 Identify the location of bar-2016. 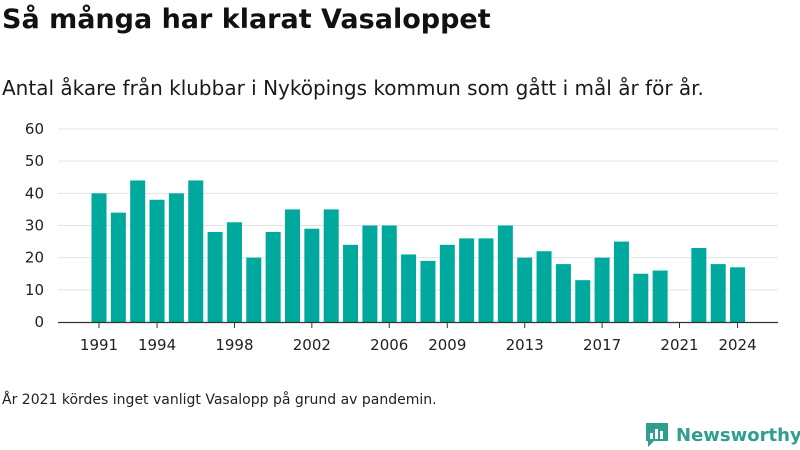
(583, 301).